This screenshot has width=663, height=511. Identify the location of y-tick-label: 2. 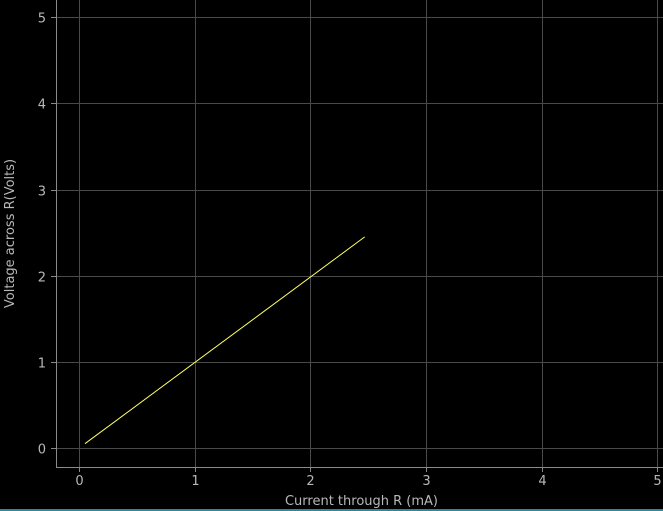
(42, 278).